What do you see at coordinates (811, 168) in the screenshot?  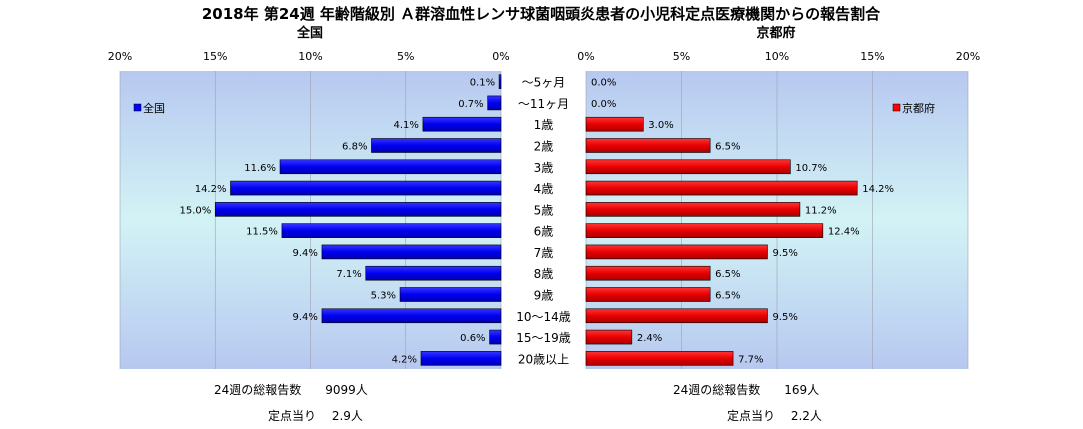 I see `kyoto-data-label: 10.7%` at bounding box center [811, 168].